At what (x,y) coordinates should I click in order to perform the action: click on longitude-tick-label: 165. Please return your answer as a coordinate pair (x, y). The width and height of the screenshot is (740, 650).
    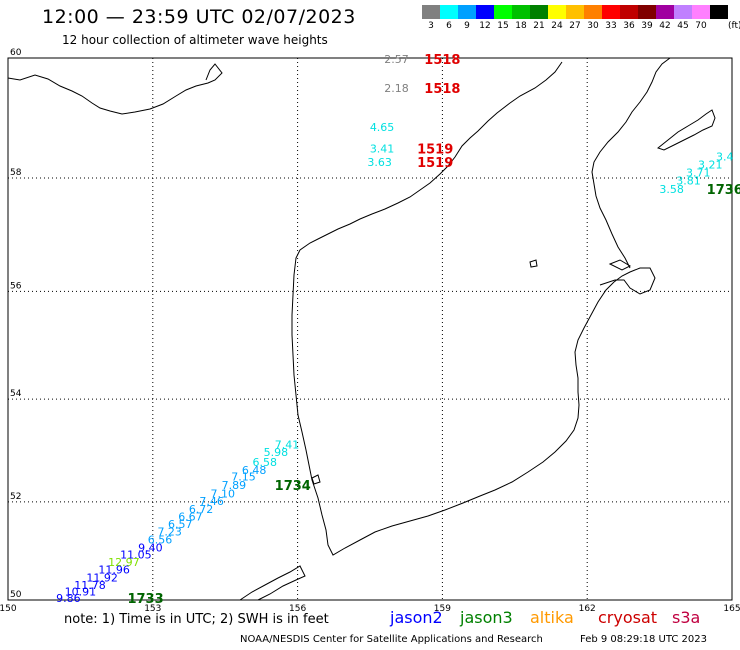
    Looking at the image, I should click on (731, 609).